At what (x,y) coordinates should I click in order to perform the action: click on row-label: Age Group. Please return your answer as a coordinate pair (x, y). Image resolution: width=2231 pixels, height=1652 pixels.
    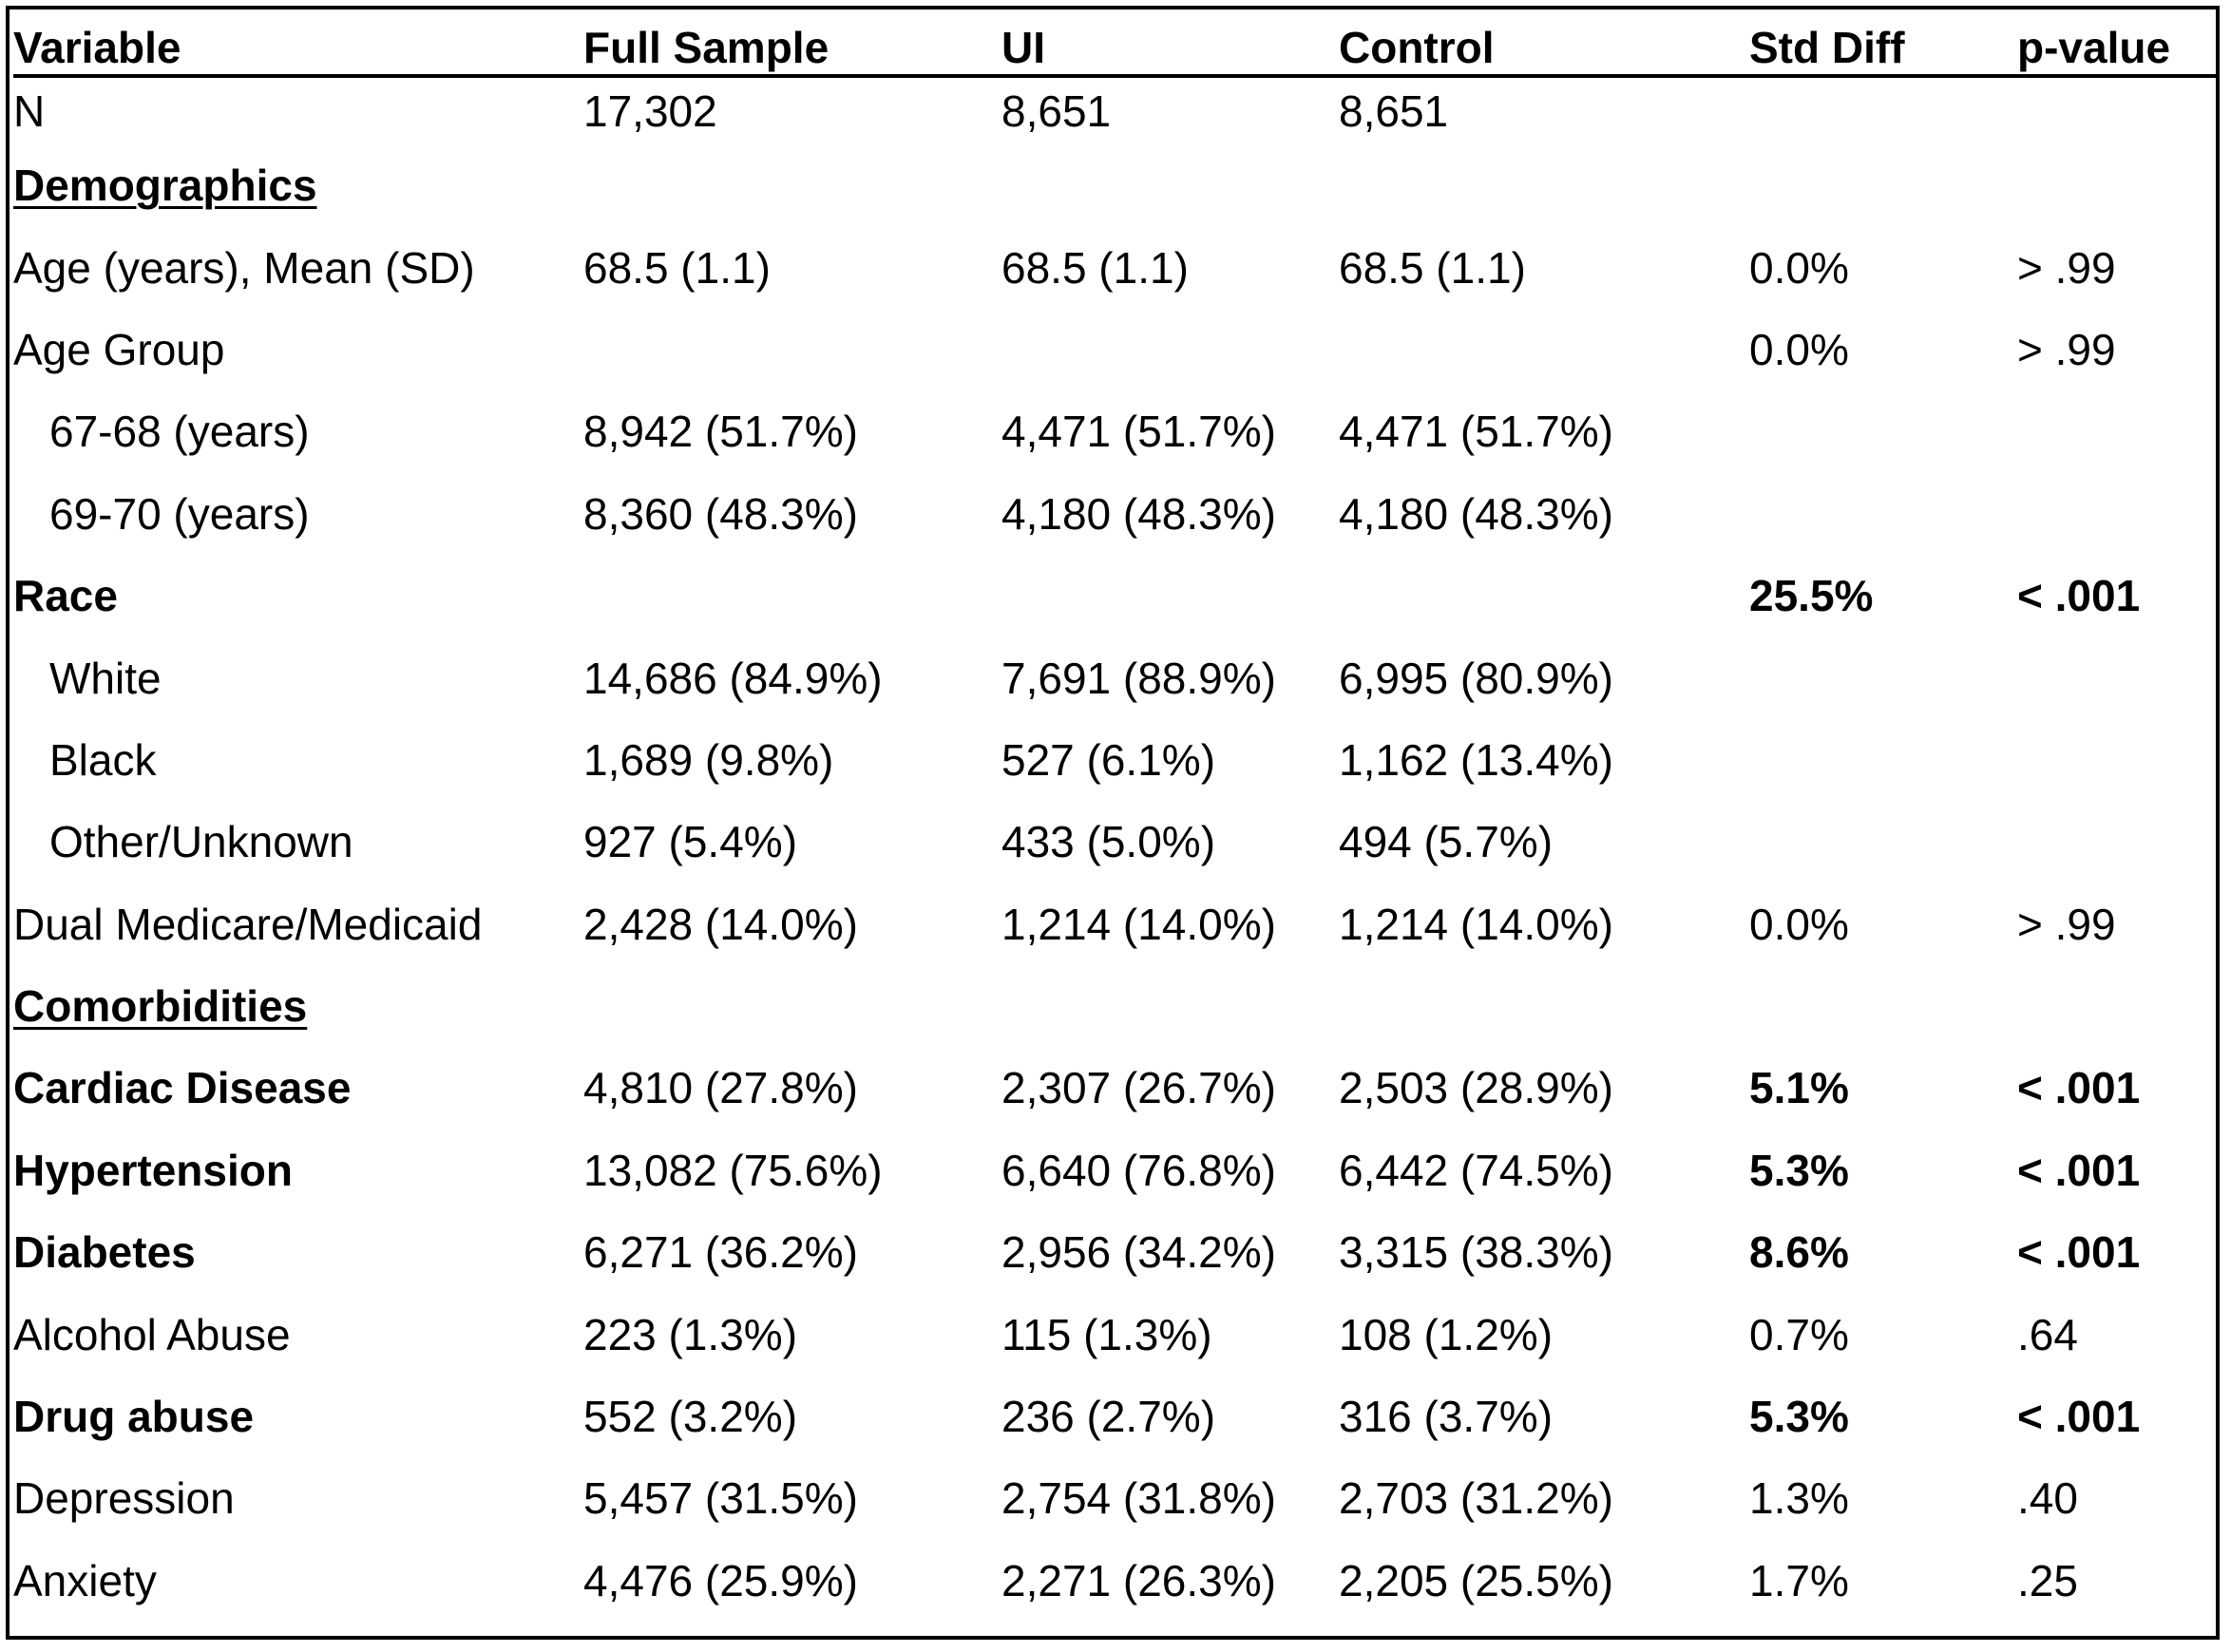
    Looking at the image, I should click on (119, 349).